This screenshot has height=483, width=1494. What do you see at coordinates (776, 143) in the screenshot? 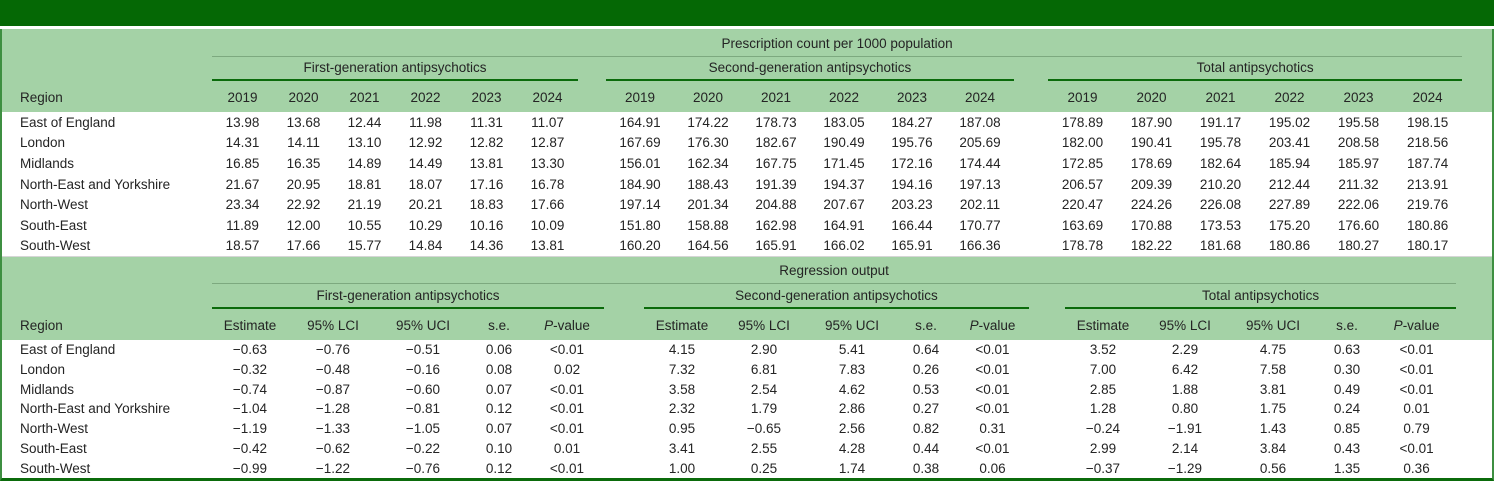
I see `value-cell: 182.67` at bounding box center [776, 143].